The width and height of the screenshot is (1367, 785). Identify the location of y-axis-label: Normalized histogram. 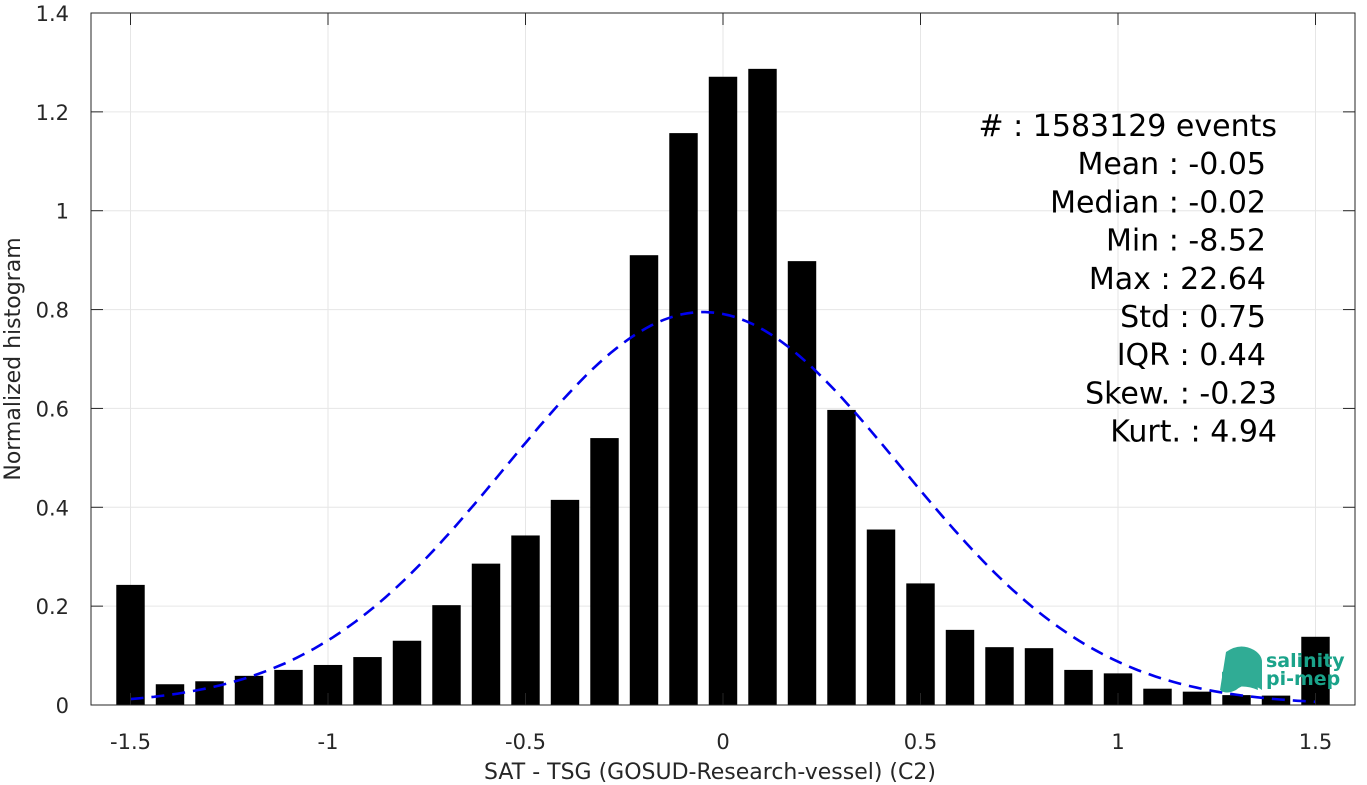
(13, 358).